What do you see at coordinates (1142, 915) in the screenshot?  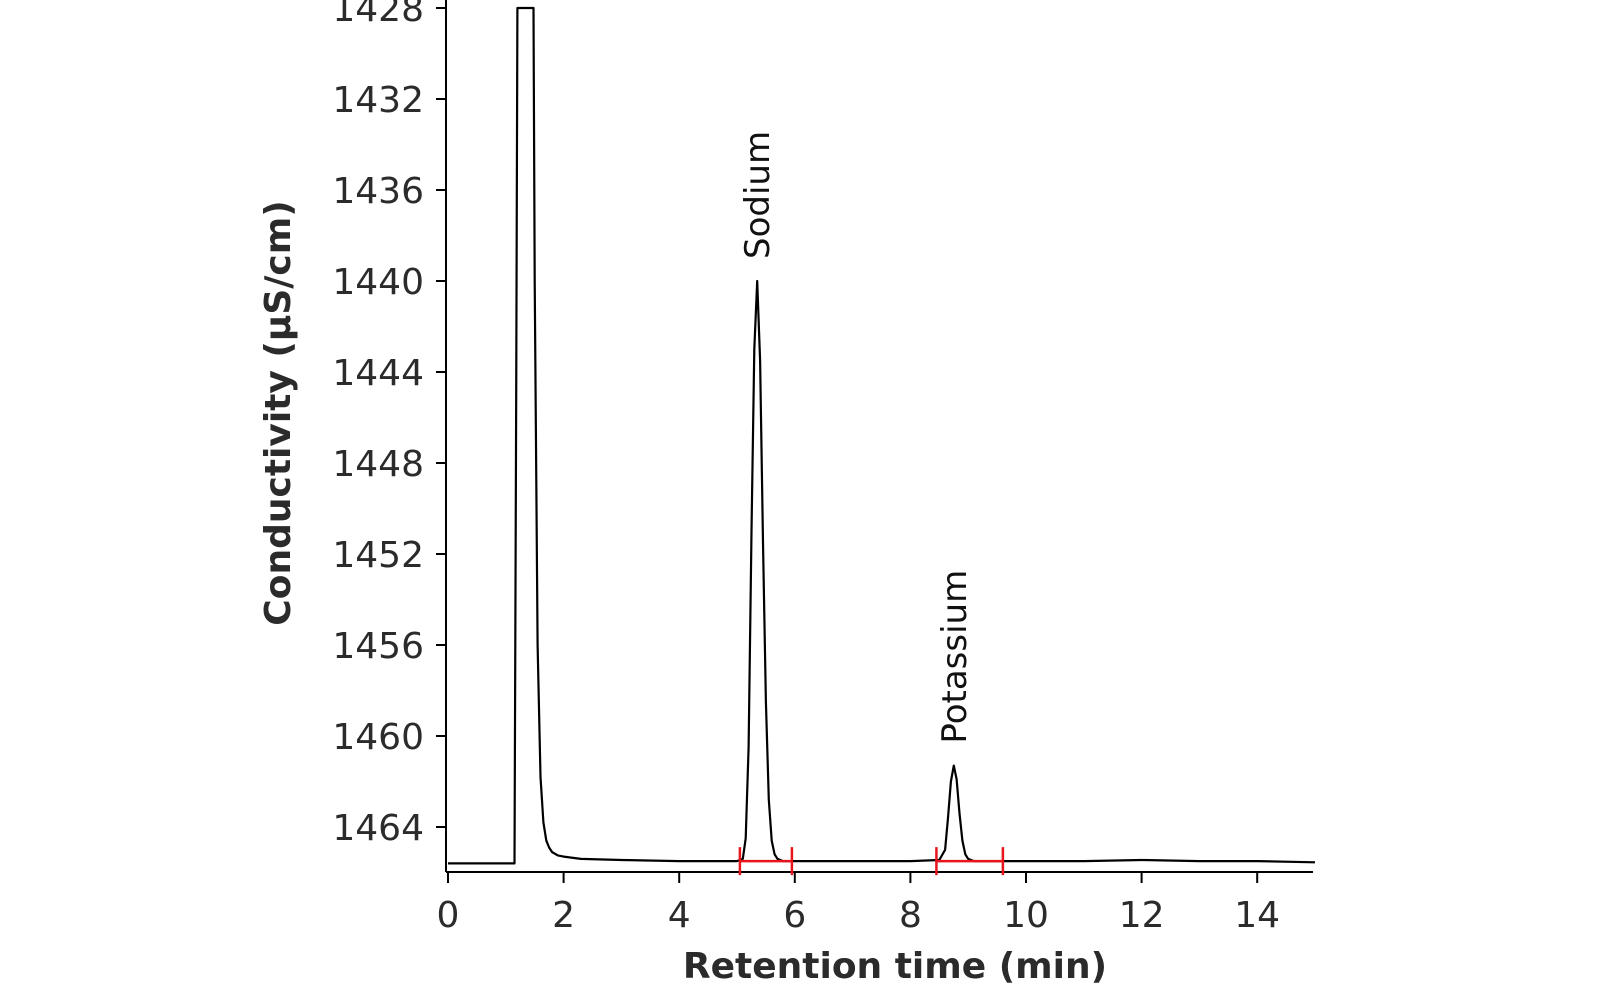 I see `x-tick-label: 12` at bounding box center [1142, 915].